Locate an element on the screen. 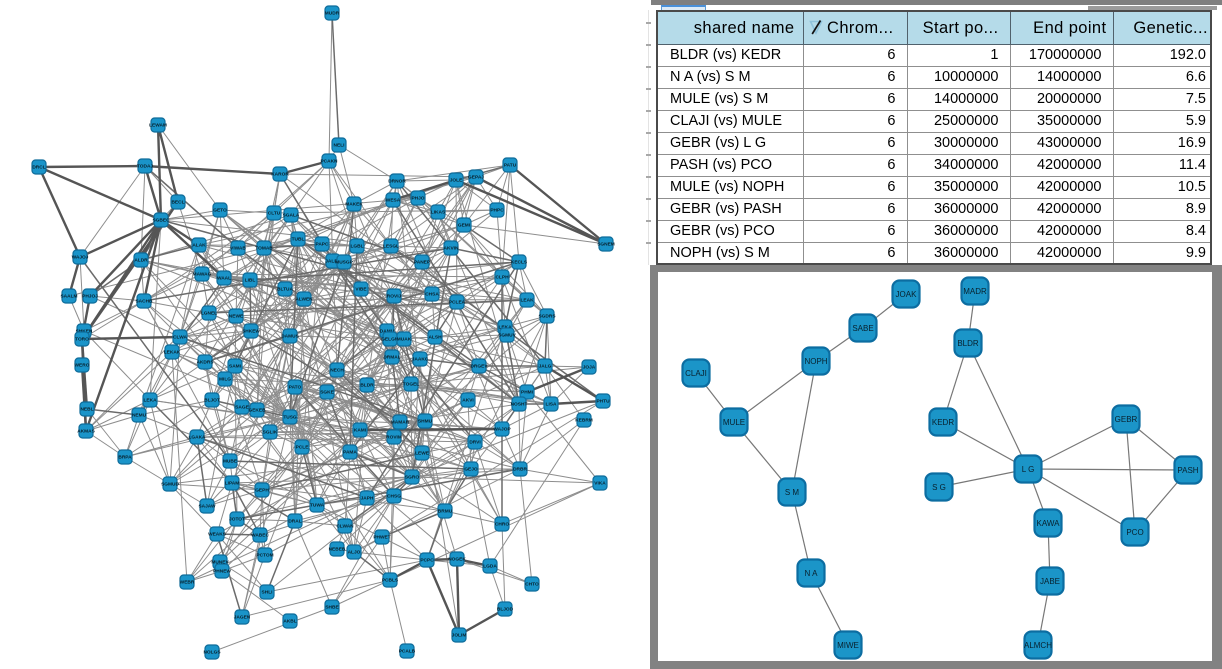 This screenshot has width=1222, height=669. svg-text: ALJO is located at coordinates (354, 553).